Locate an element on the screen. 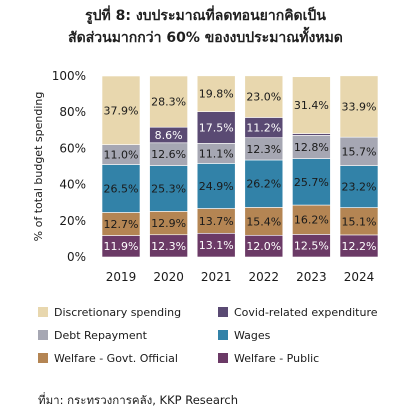 The height and width of the screenshot is (418, 411). data-label: 31.4% is located at coordinates (311, 105).